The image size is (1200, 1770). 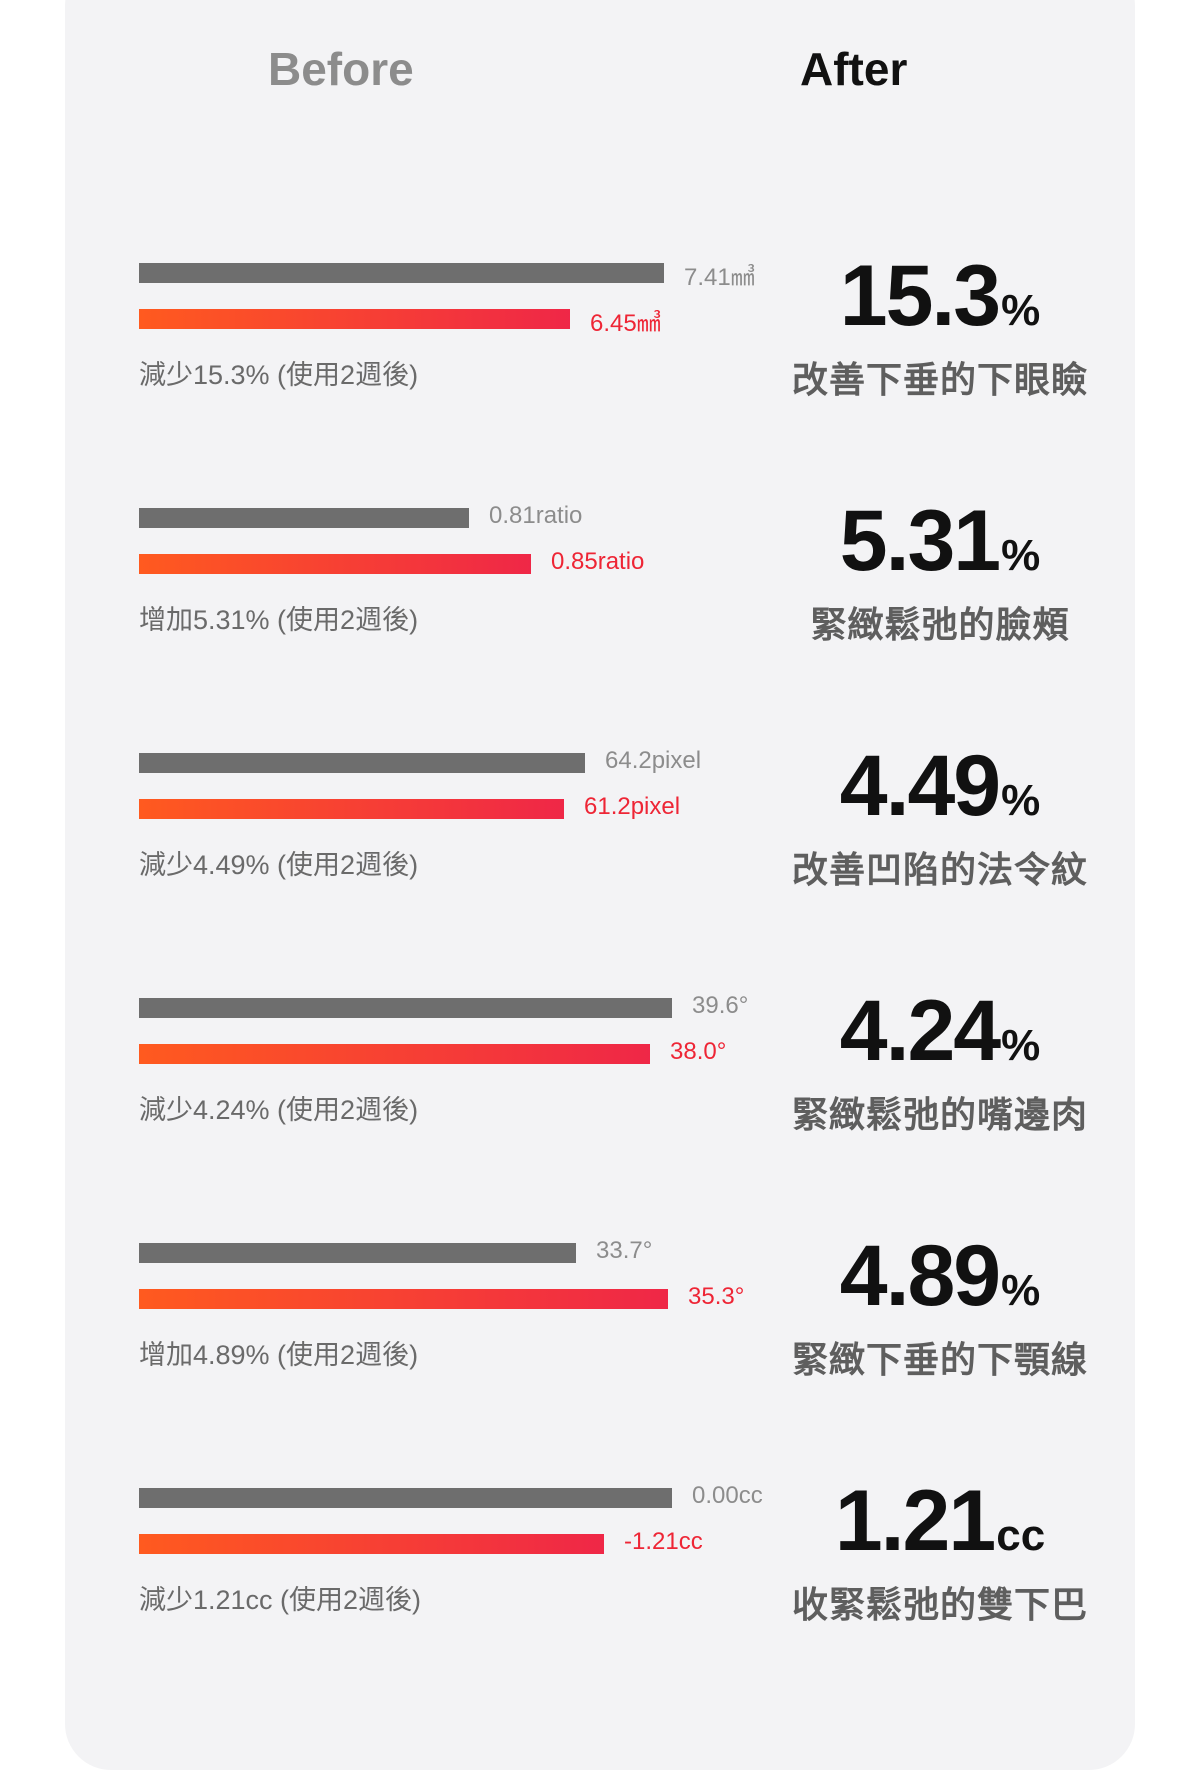 What do you see at coordinates (279, 1110) in the screenshot?
I see `change-caption: 減少4.24% (使用2週後)` at bounding box center [279, 1110].